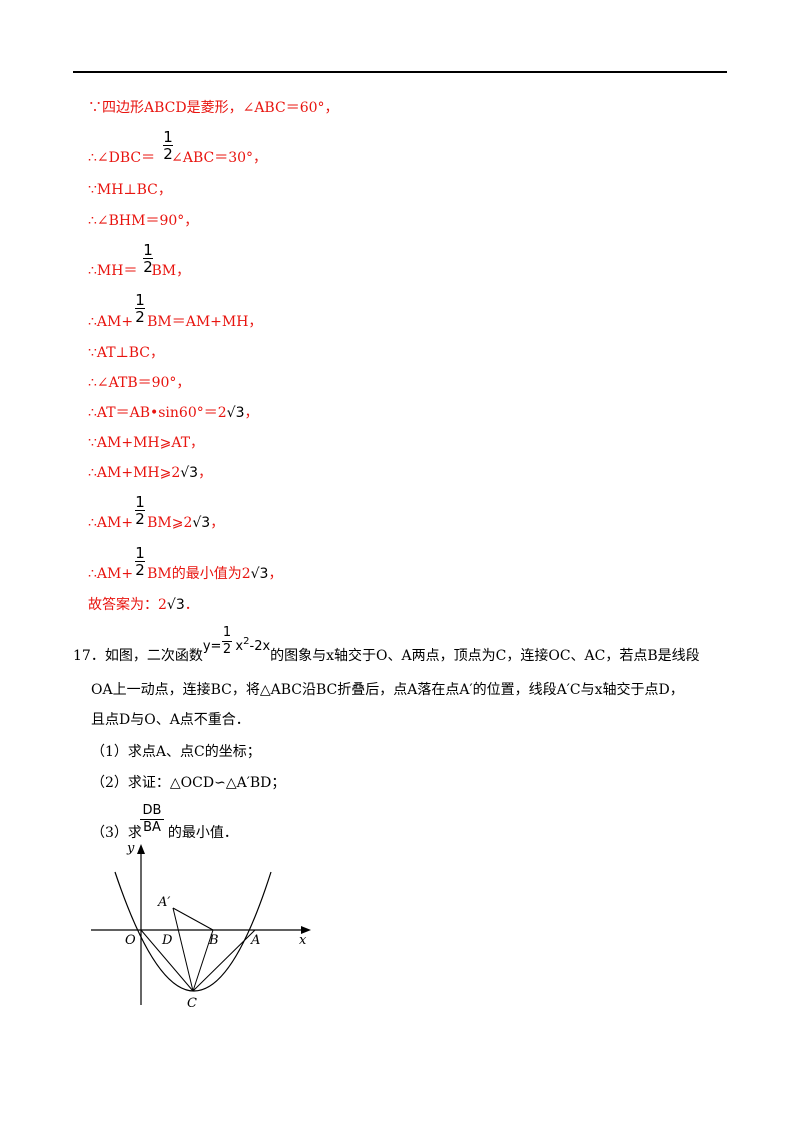  Describe the element at coordinates (175, 322) in the screenshot. I see `solution-line-6: ∴AM+ BM＝AM+MH，` at that location.